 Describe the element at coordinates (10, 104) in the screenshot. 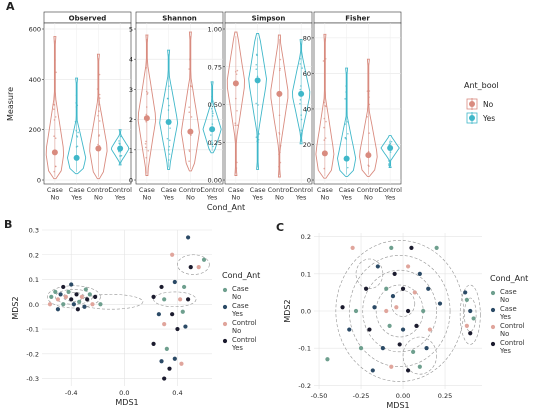

I see `y-axis-title: Measure` at that location.